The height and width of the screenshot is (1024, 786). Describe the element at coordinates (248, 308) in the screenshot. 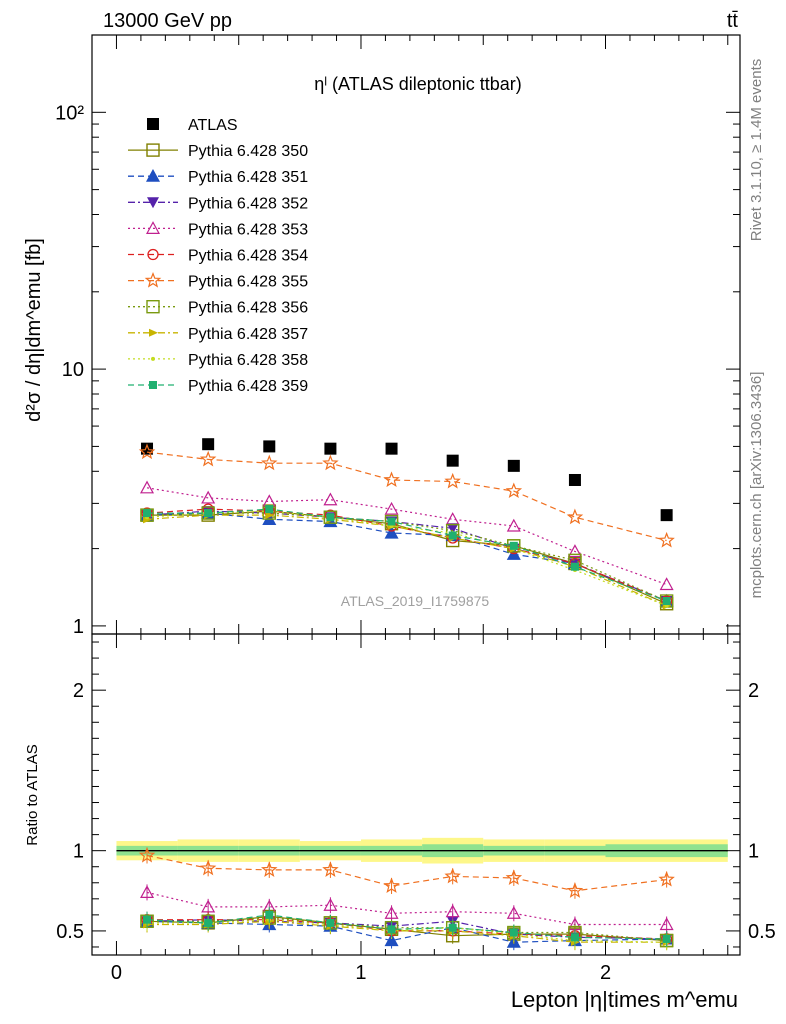

I see `legend-label: Pythia 6.428 356` at that location.